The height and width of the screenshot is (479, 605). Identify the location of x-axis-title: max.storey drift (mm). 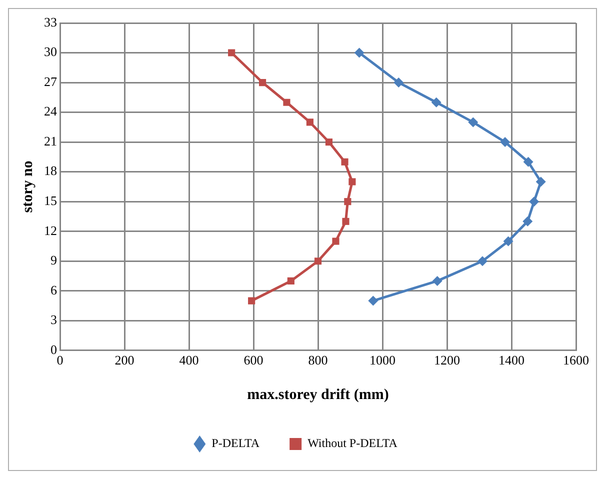
(318, 394).